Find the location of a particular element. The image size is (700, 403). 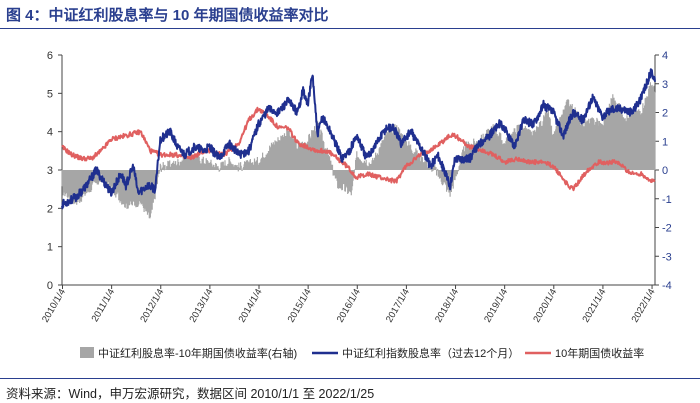

x-tick-label: 2013/1/4 is located at coordinates (201, 306).